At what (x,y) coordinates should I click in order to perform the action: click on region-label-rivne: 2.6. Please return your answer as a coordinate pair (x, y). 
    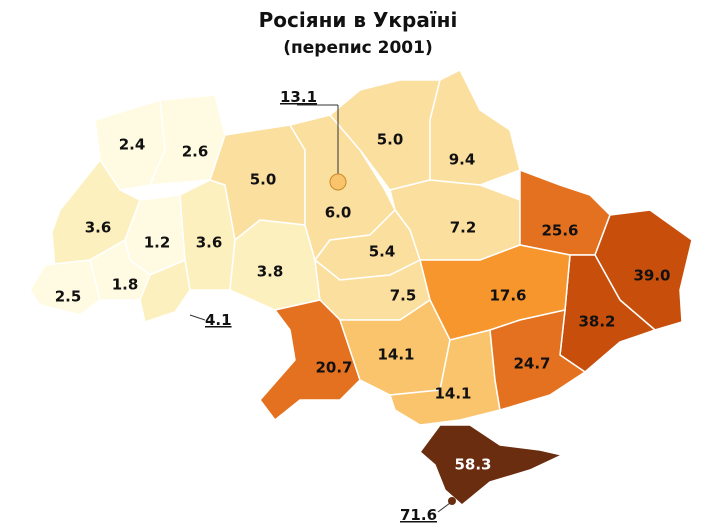
    Looking at the image, I should click on (195, 152).